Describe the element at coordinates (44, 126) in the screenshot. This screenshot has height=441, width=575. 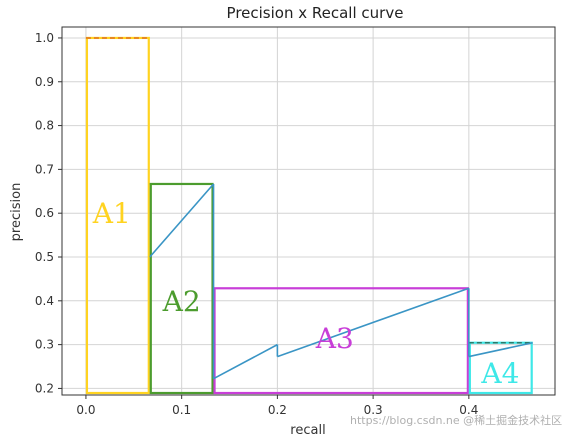
I see `y-tick-label: 0.8` at that location.